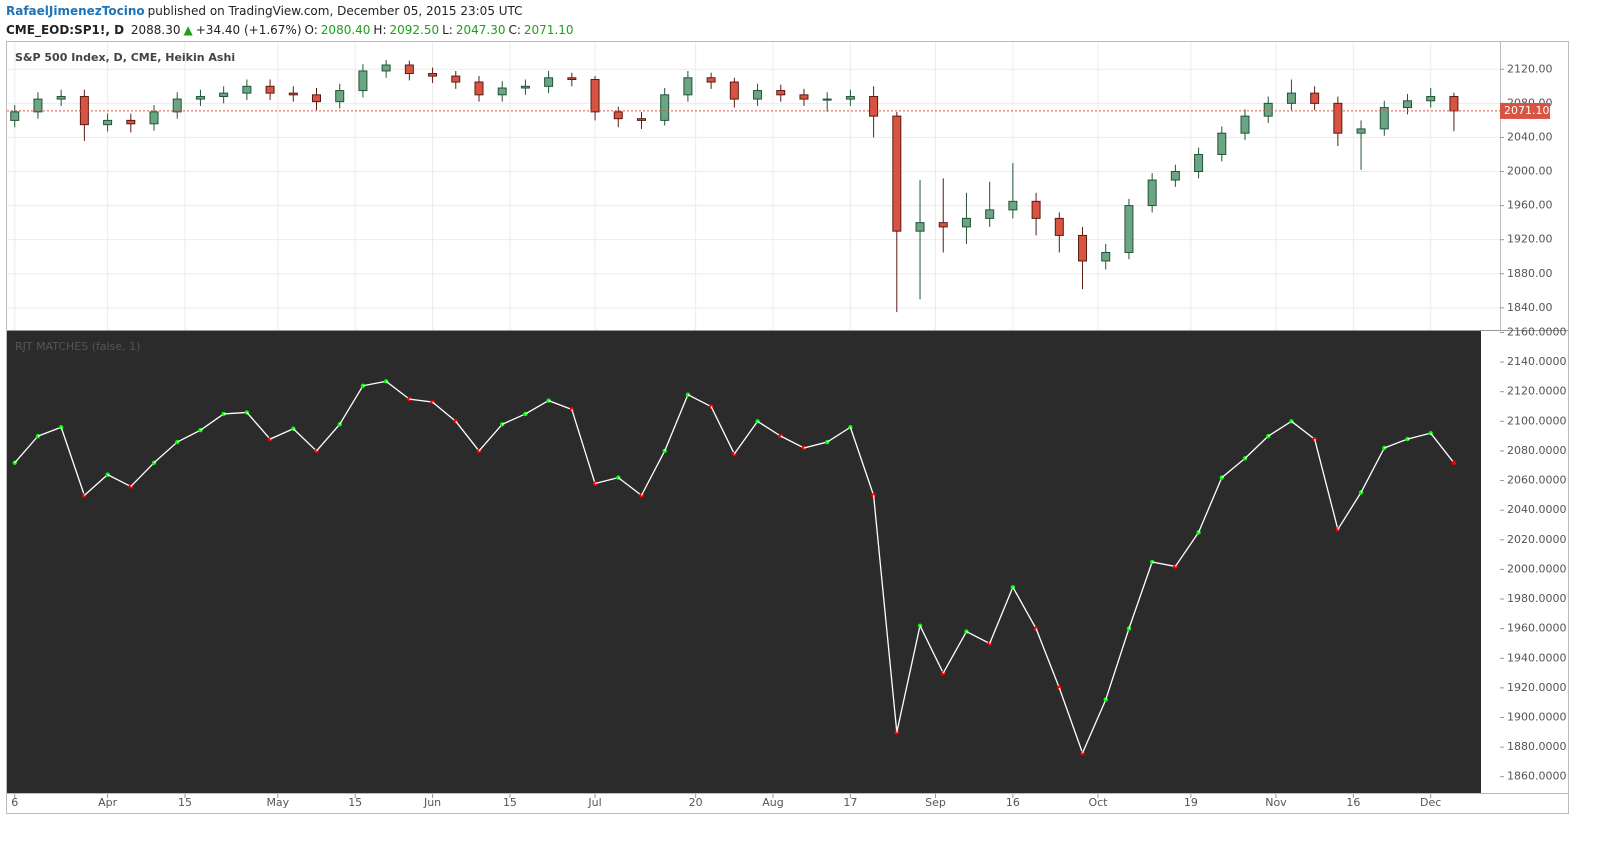 The width and height of the screenshot is (1623, 850). Describe the element at coordinates (355, 802) in the screenshot. I see `x-tick-label: 15` at that location.